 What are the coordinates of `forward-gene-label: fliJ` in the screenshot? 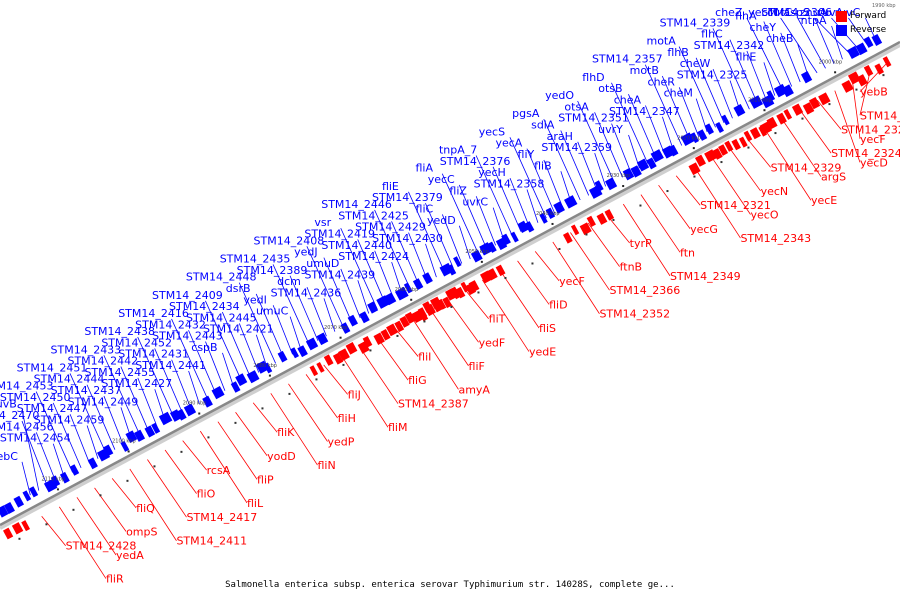 It's located at (354, 394).